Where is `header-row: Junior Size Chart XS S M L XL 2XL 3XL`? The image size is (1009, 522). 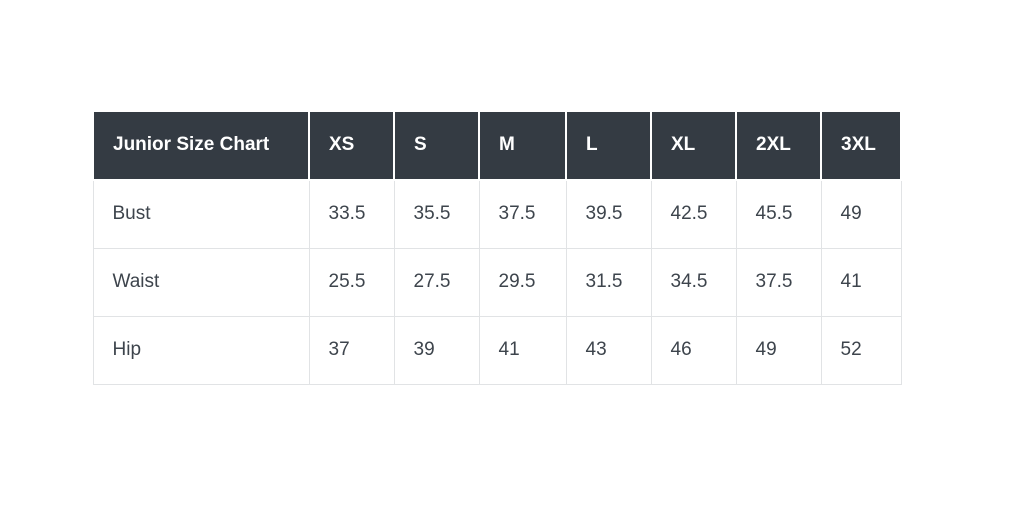
header-row: Junior Size Chart XS S M L XL 2XL 3XL is located at coordinates (497, 145).